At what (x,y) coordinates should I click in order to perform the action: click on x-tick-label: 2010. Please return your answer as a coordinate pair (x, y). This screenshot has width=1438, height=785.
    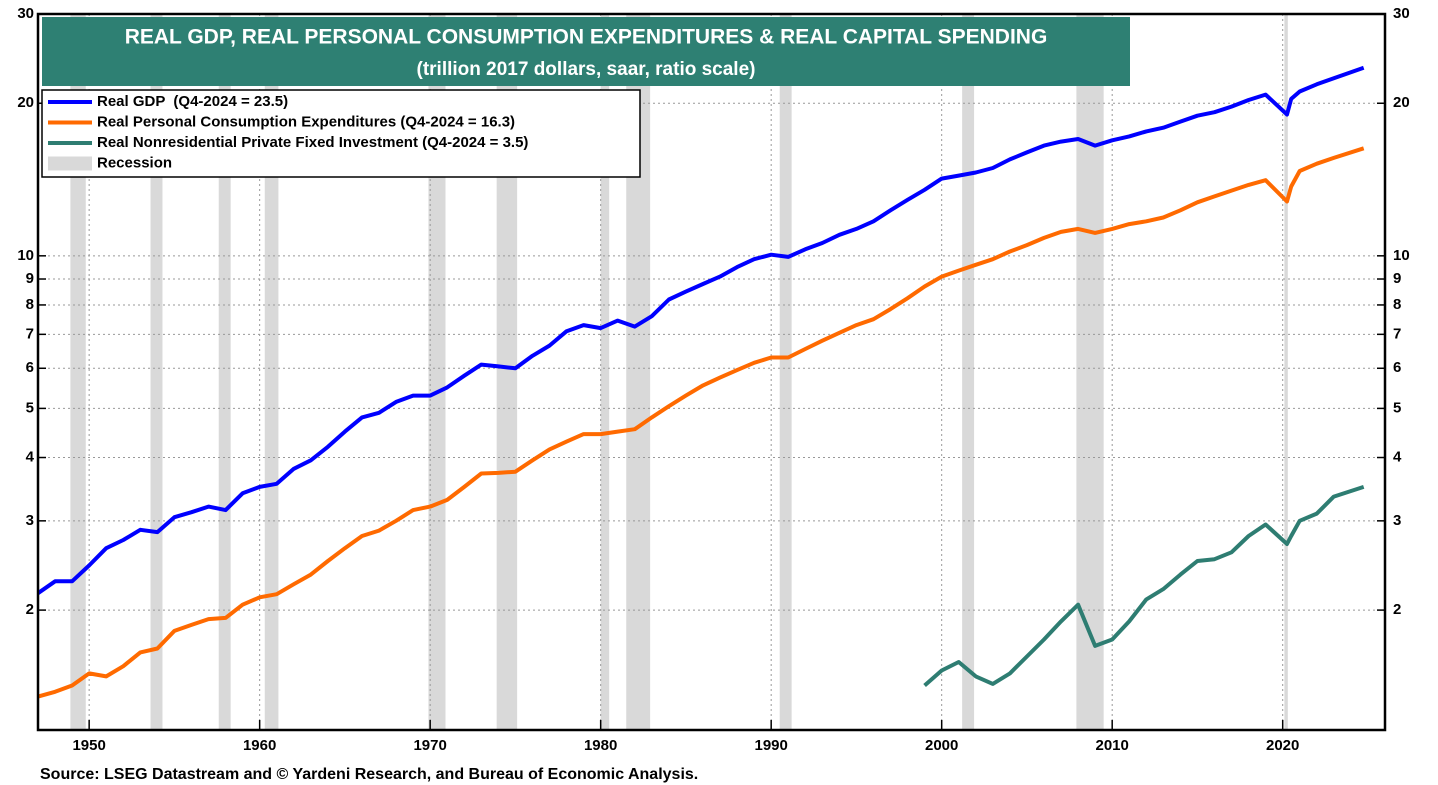
    Looking at the image, I should click on (1112, 745).